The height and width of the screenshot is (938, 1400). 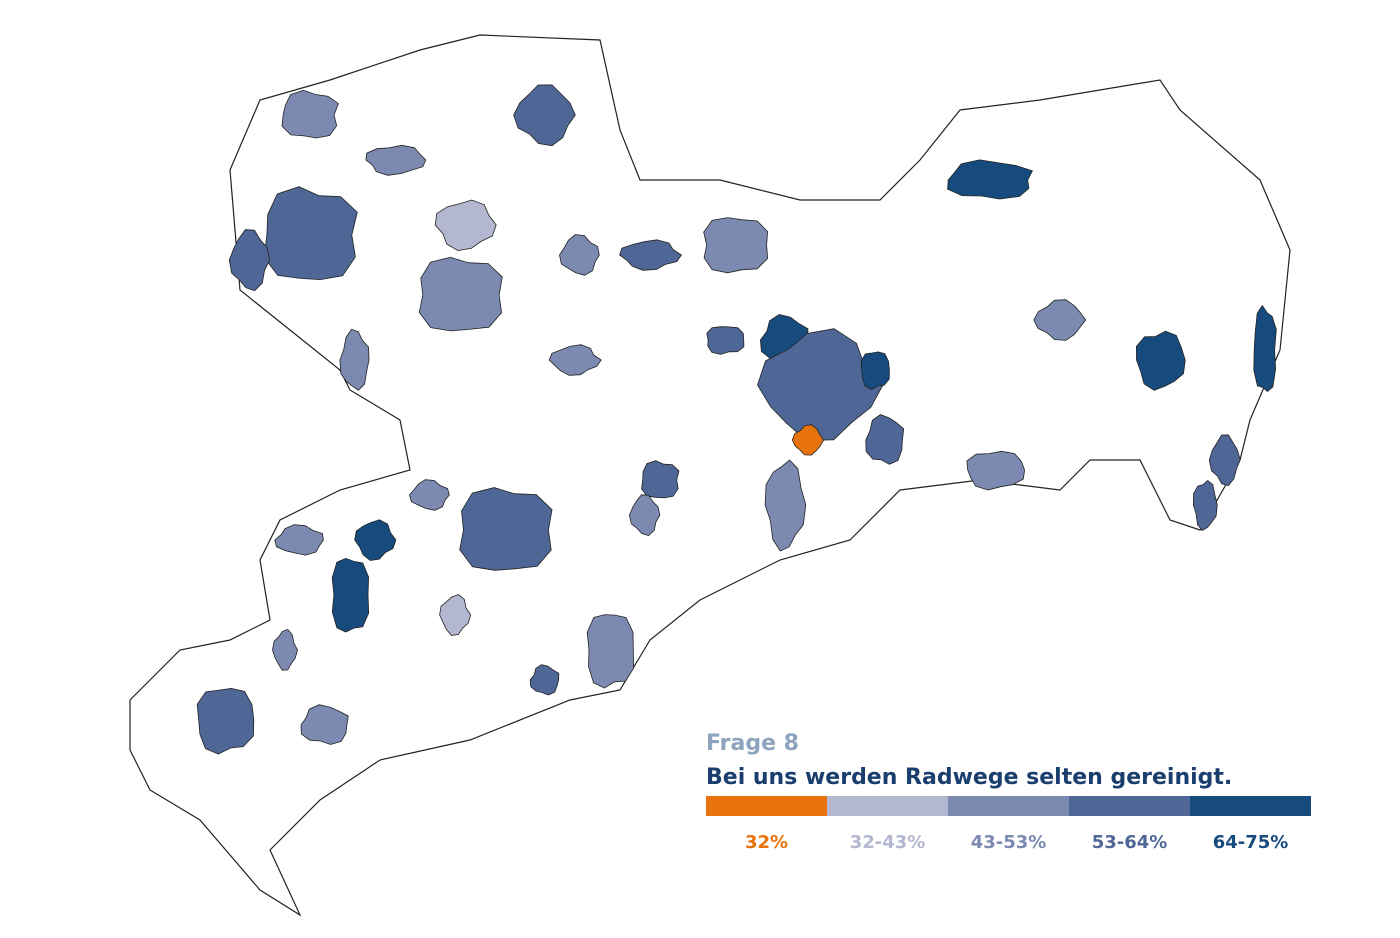 I want to click on legend-label: 32-43%, so click(x=888, y=842).